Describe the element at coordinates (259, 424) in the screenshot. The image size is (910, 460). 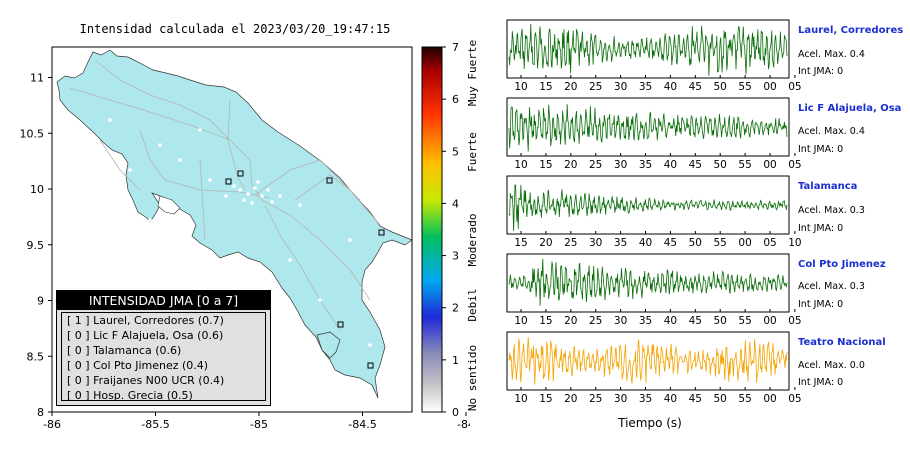
I see `map-x-tick-label: -85` at that location.